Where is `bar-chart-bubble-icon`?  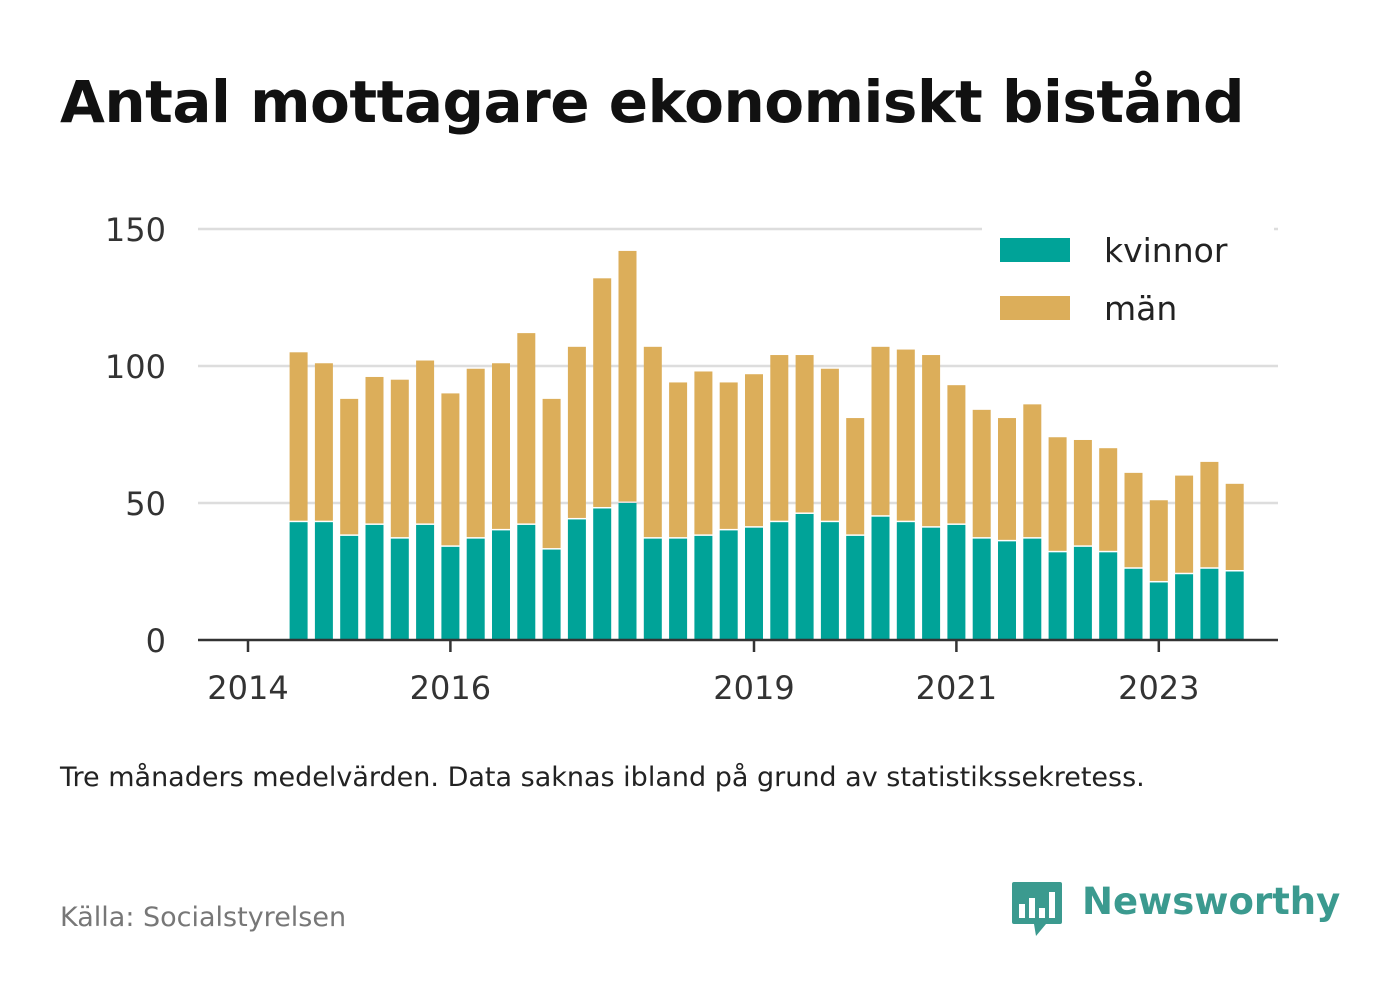 bar-chart-bubble-icon is located at coordinates (1037, 909).